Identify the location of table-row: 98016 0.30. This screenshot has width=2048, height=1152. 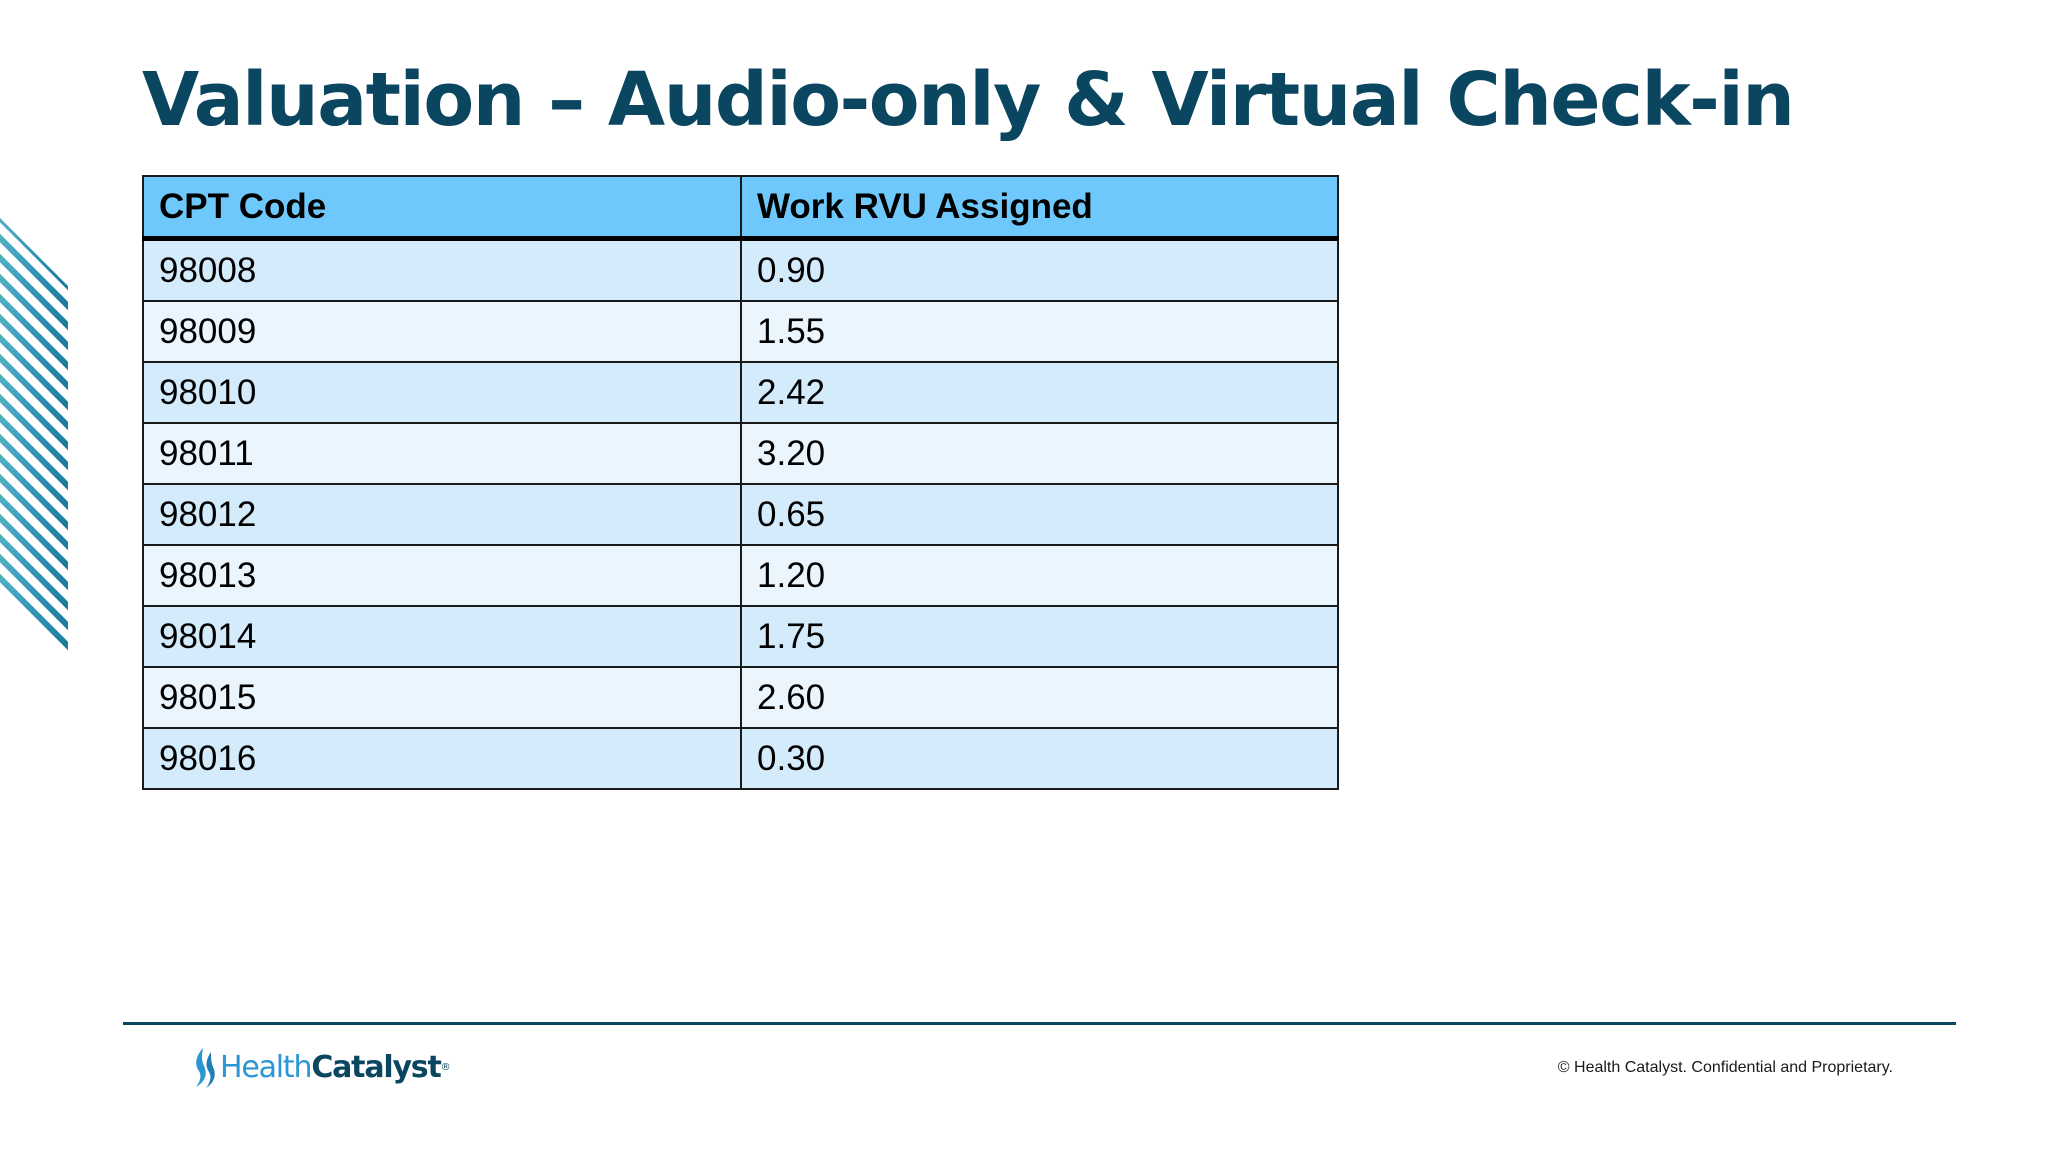
(740, 758).